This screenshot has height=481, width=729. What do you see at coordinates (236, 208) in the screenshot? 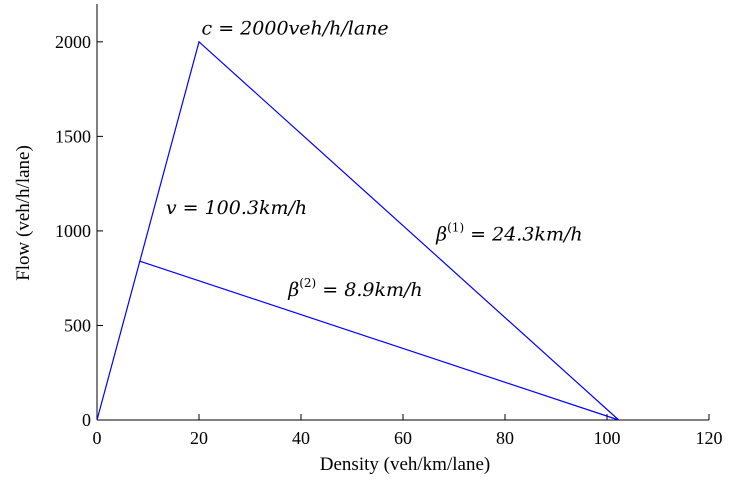
I see `annotation-label: v = 100.3km/h` at bounding box center [236, 208].